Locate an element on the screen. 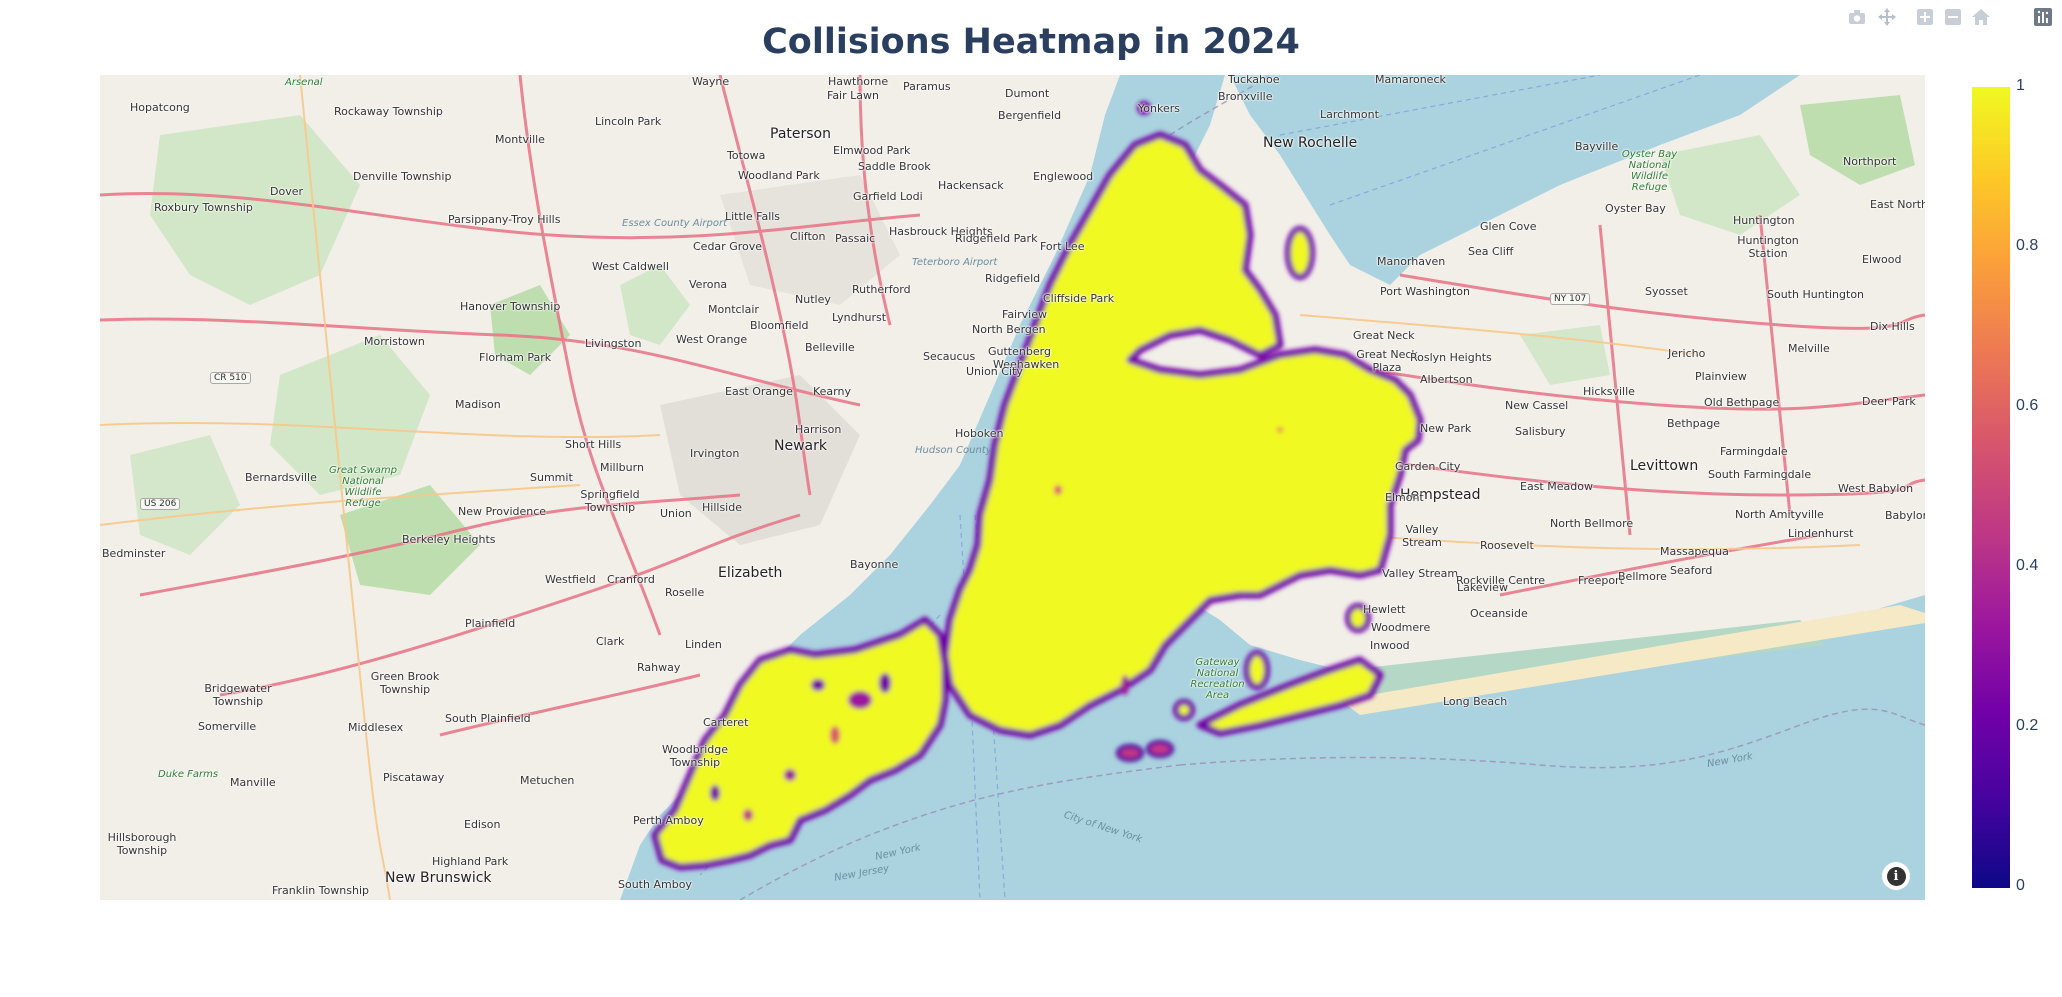 The height and width of the screenshot is (997, 2062). map-label: Cranford is located at coordinates (631, 579).